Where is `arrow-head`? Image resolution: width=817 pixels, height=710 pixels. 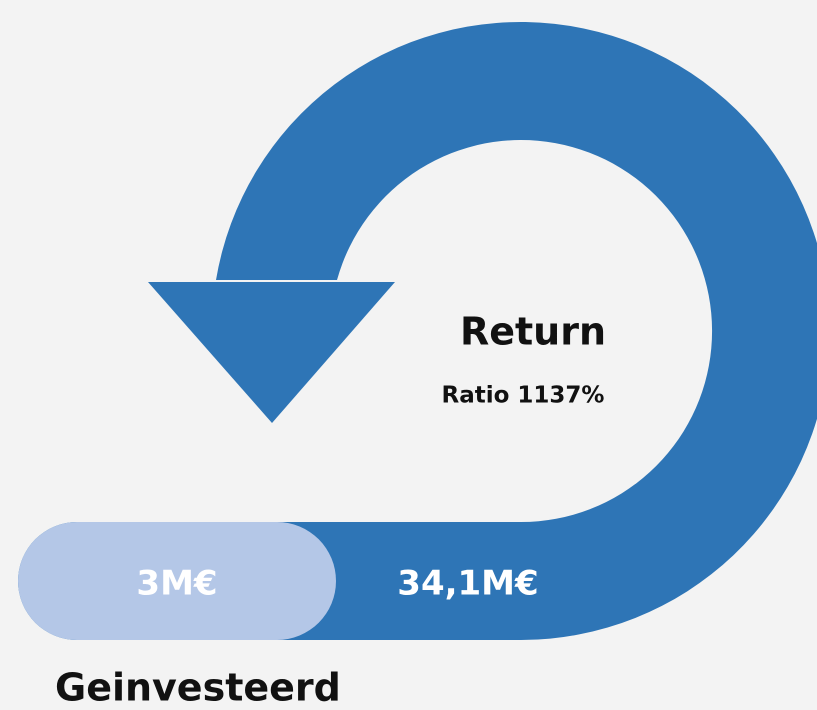
arrow-head is located at coordinates (271, 352).